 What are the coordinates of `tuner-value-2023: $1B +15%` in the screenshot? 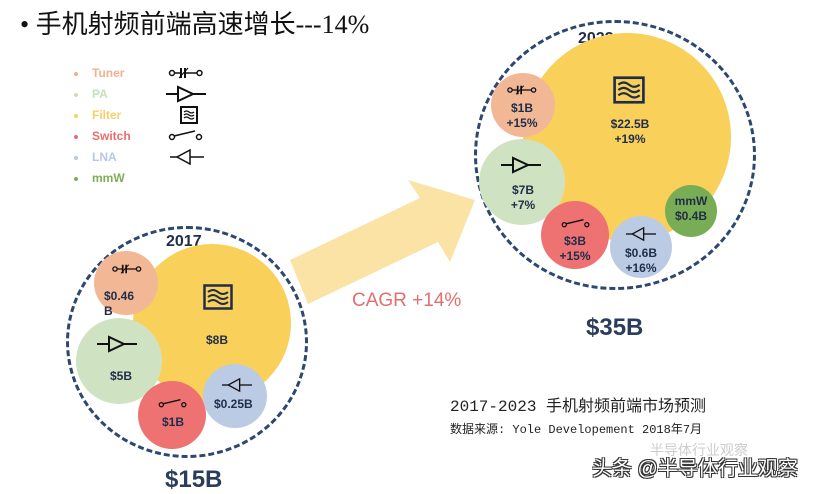 It's located at (522, 115).